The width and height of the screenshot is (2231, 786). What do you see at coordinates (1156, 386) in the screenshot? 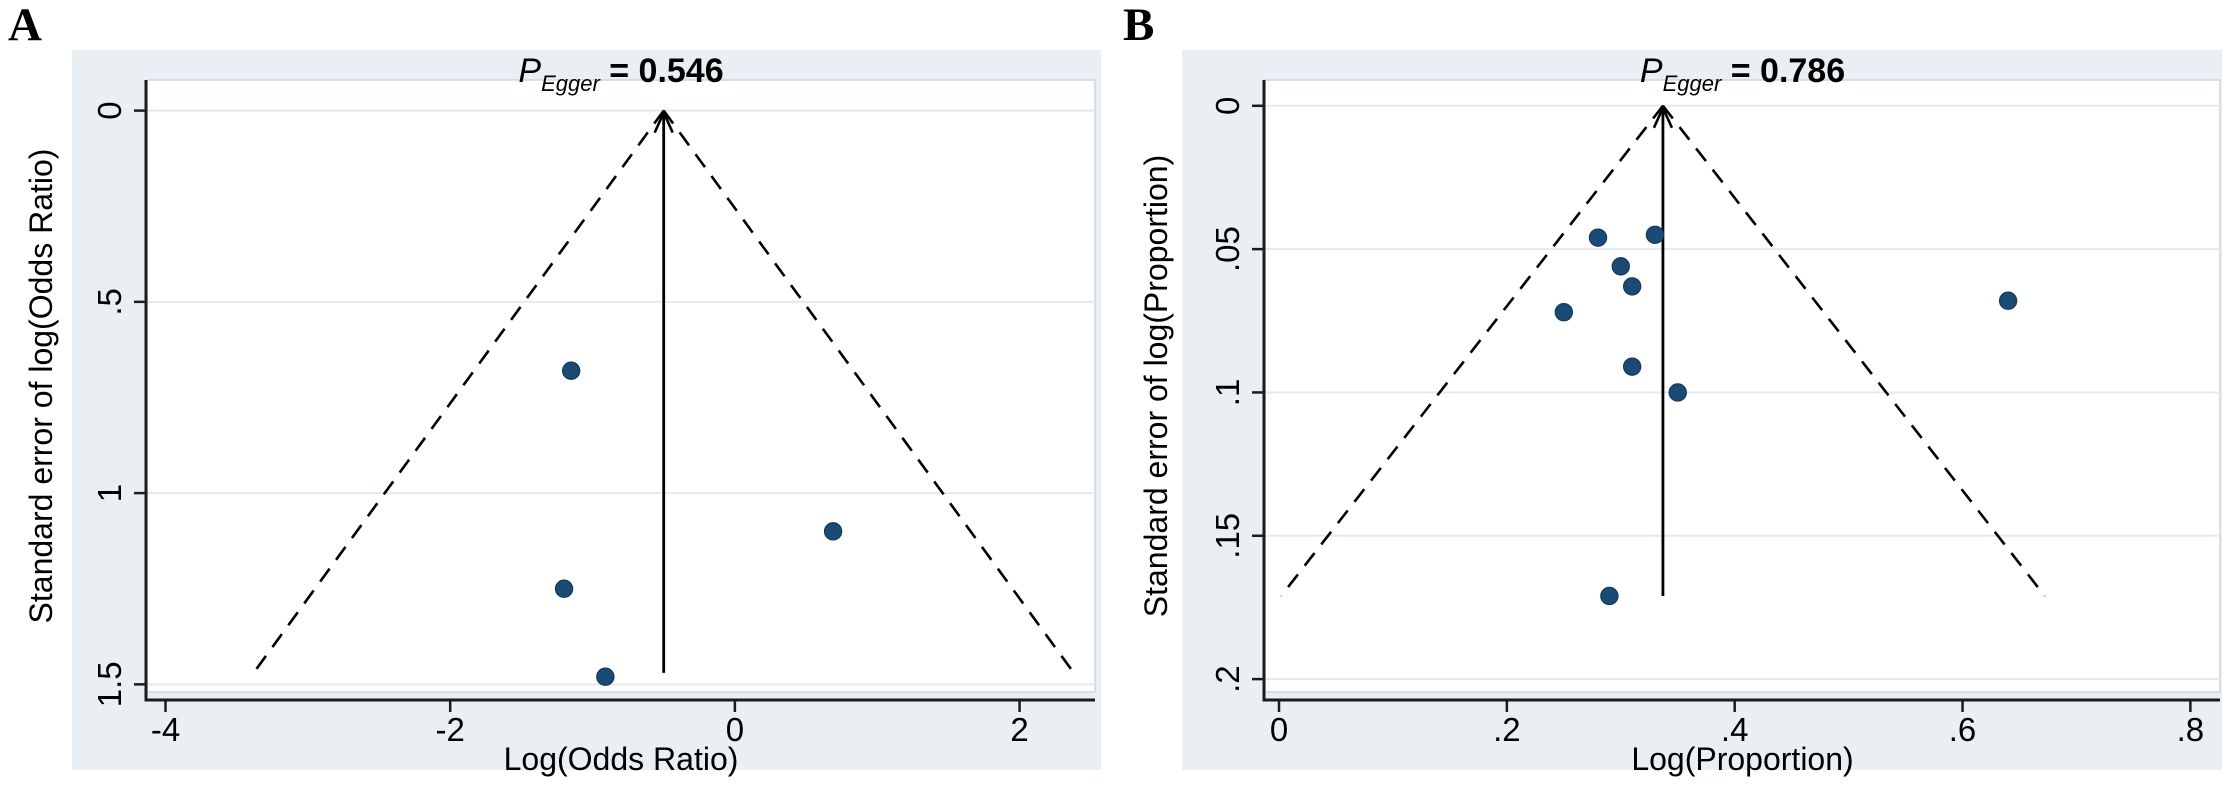
I see `y-axis-title: Standard error of log(Proportion)` at bounding box center [1156, 386].